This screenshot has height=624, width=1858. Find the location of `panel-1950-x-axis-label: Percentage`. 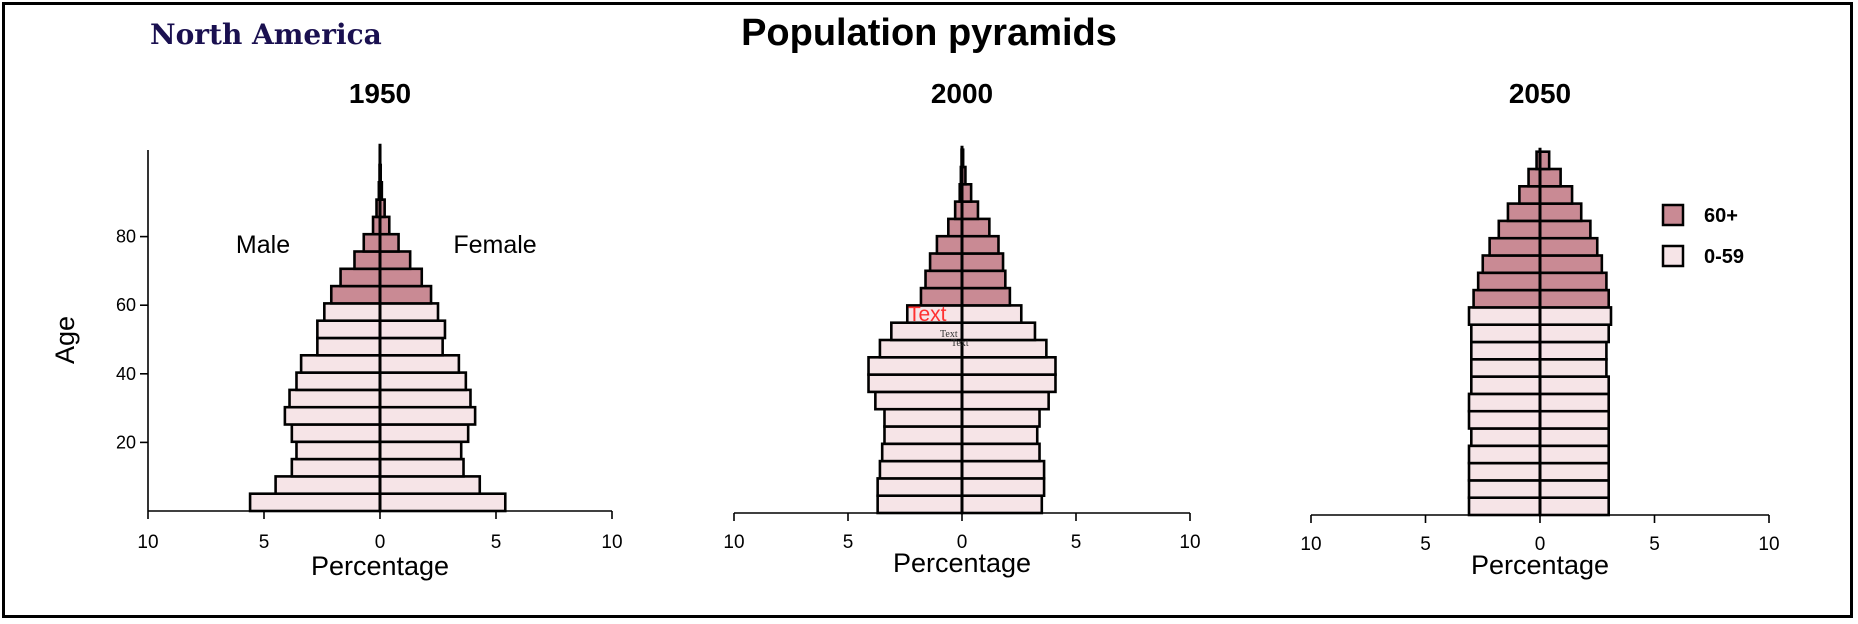

panel-1950-x-axis-label: Percentage is located at coordinates (380, 566).